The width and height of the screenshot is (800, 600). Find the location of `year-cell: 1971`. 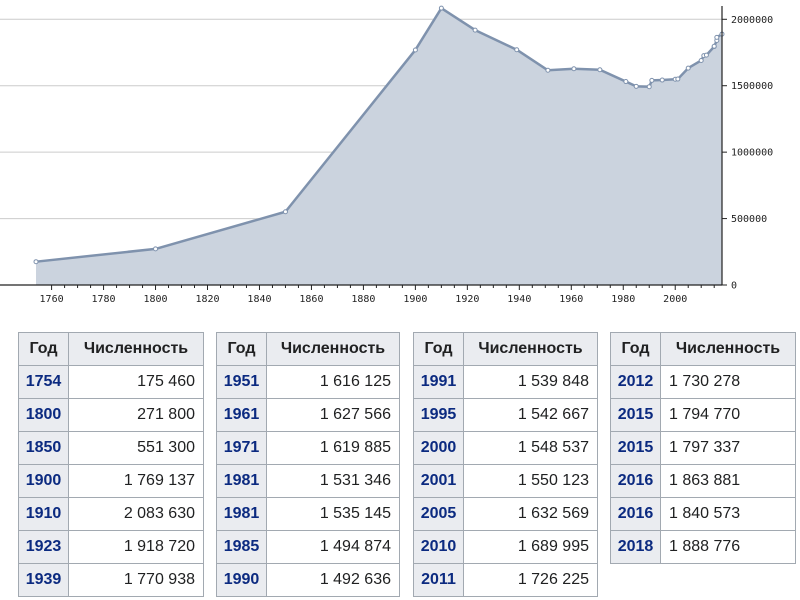

year-cell: 1971 is located at coordinates (241, 448).